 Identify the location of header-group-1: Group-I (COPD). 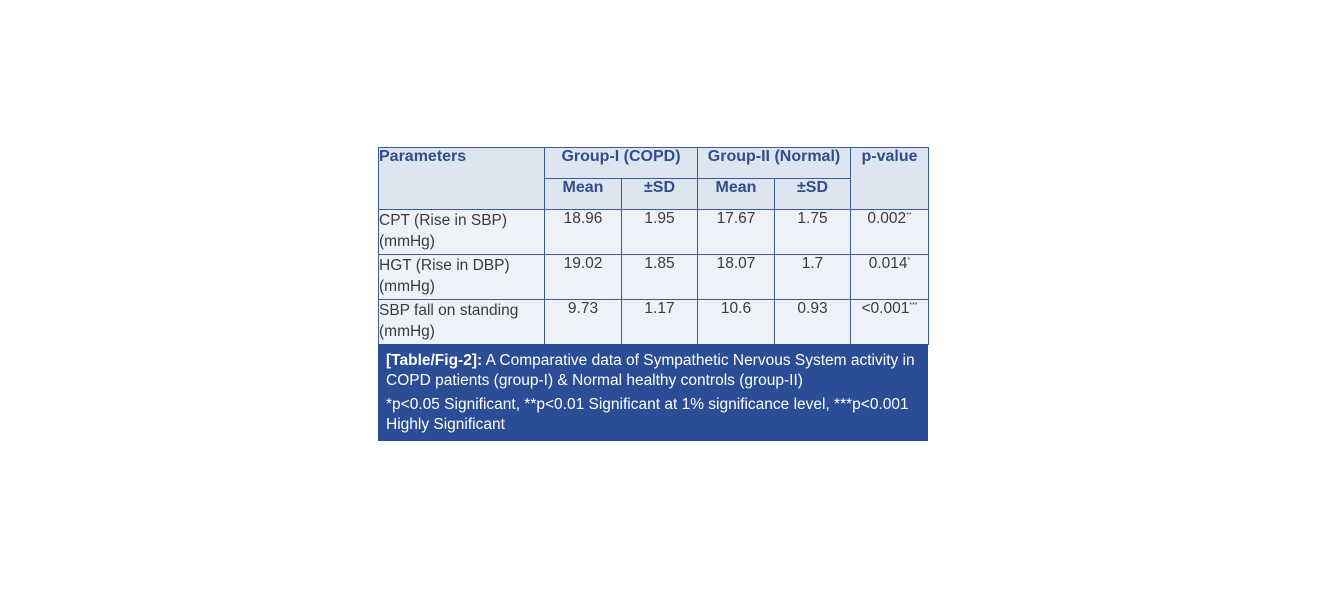
(621, 163).